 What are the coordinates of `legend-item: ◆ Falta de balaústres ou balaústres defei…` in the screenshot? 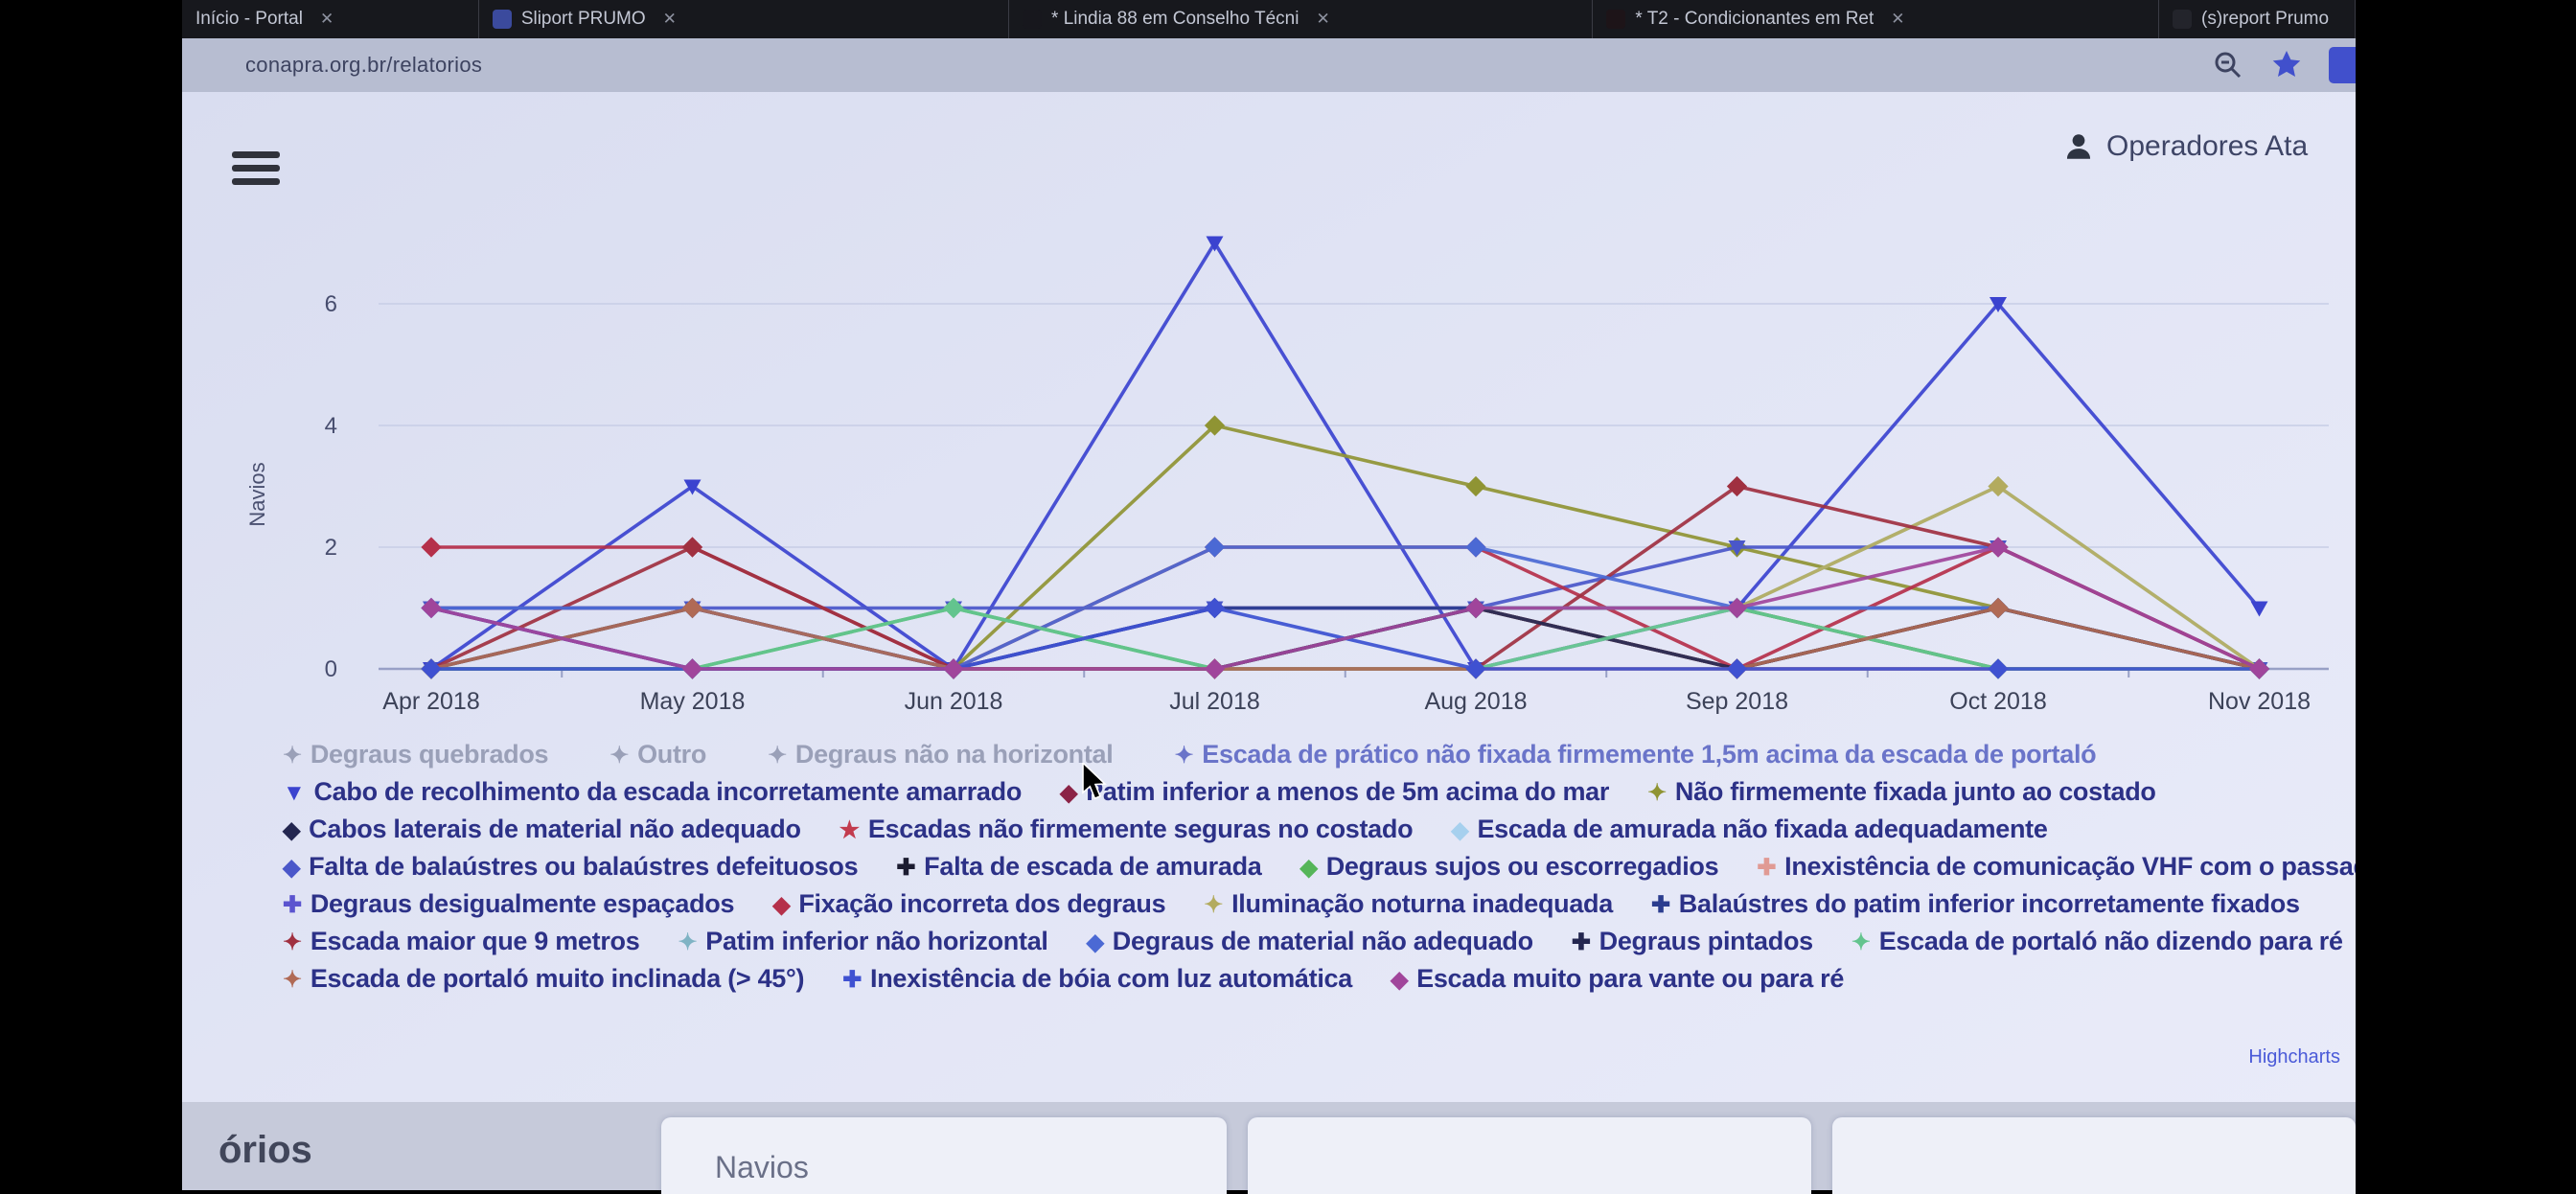 It's located at (571, 867).